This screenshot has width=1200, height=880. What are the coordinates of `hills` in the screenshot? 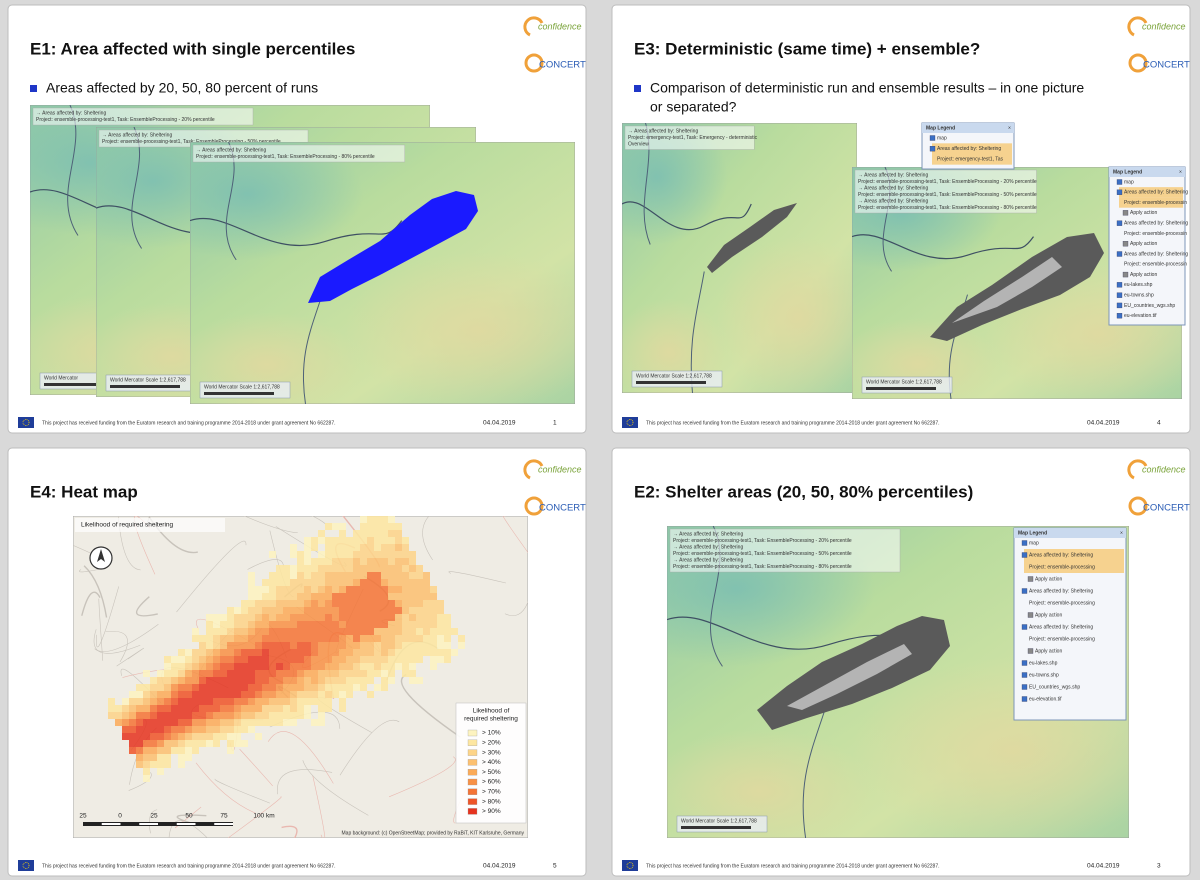 It's located at (771, 783).